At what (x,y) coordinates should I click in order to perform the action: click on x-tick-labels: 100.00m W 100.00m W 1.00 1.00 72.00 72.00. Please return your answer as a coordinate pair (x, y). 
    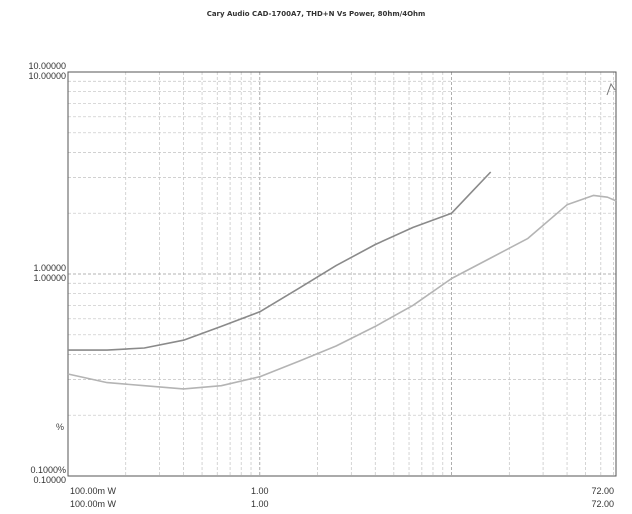
    Looking at the image, I should click on (342, 497).